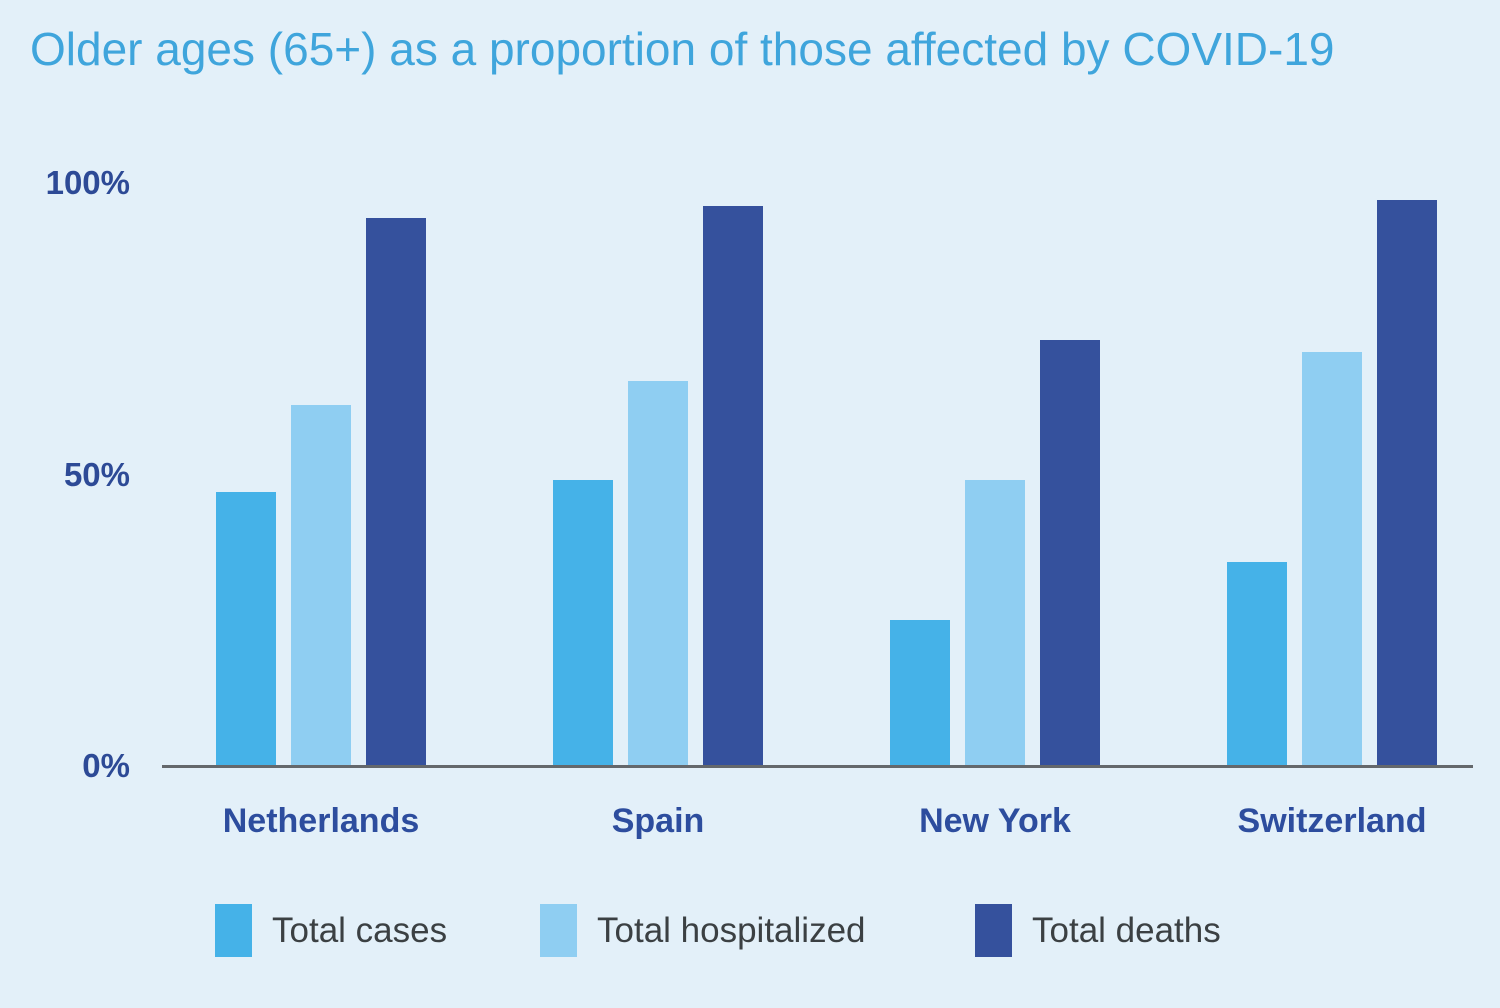  I want to click on bar-netherlands-total-deaths, so click(396, 492).